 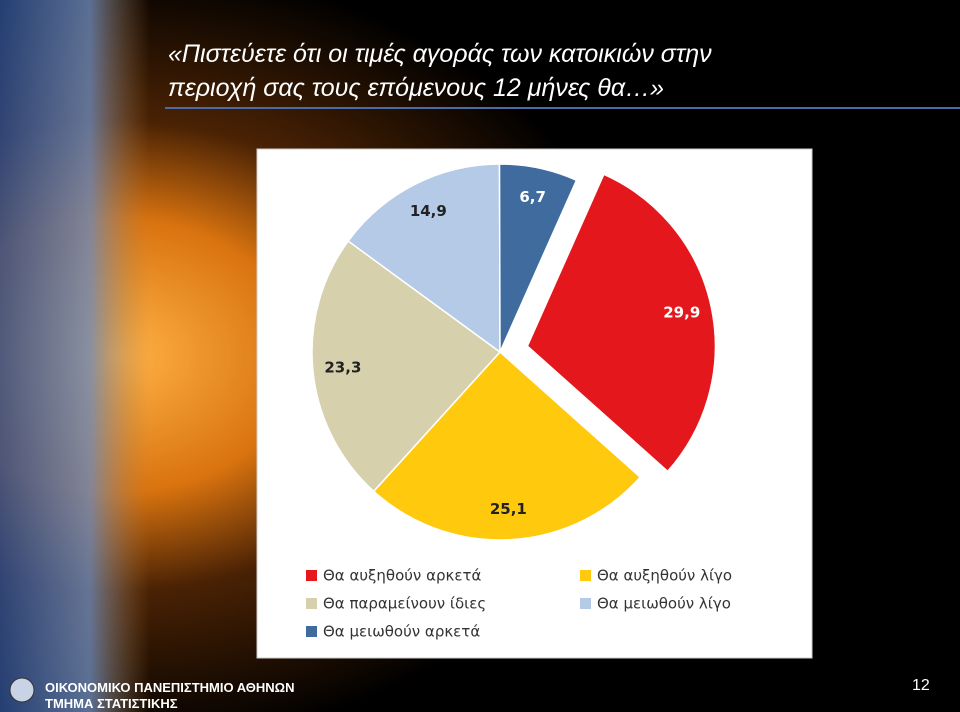 What do you see at coordinates (664, 576) in the screenshot?
I see `legend-label: Θα αυξηθούν λίγο` at bounding box center [664, 576].